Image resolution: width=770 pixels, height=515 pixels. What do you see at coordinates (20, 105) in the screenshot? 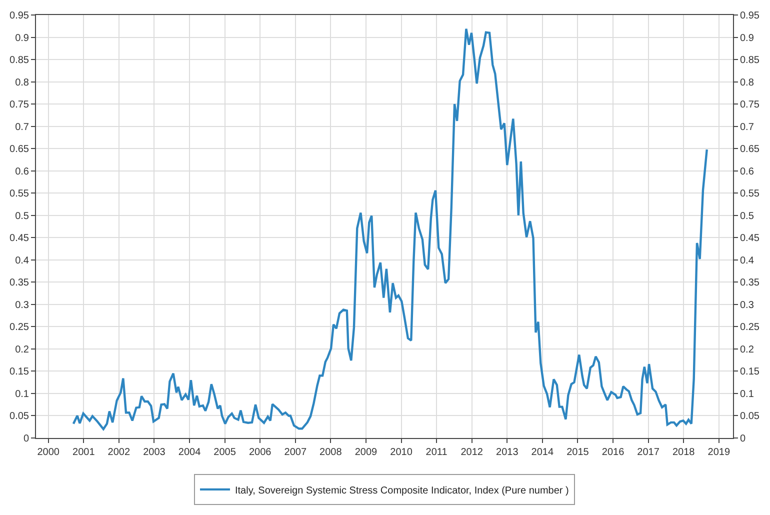
I see `y-tick-label: 0.75` at bounding box center [20, 105].